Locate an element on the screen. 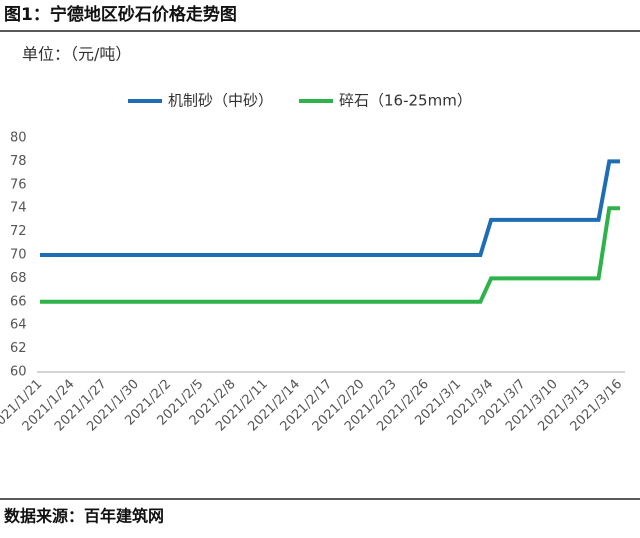  y-tick-label: 70 is located at coordinates (18, 255).